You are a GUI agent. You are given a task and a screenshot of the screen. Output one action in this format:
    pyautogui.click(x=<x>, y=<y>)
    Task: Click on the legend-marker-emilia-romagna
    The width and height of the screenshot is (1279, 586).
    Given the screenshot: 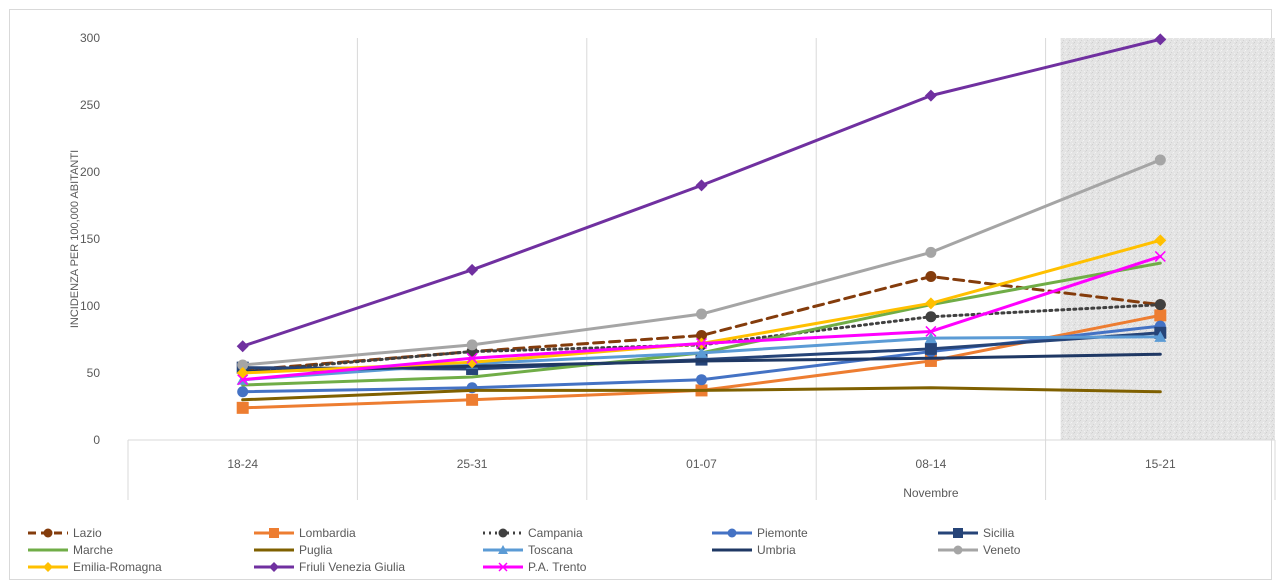 What is the action you would take?
    pyautogui.click(x=48, y=567)
    